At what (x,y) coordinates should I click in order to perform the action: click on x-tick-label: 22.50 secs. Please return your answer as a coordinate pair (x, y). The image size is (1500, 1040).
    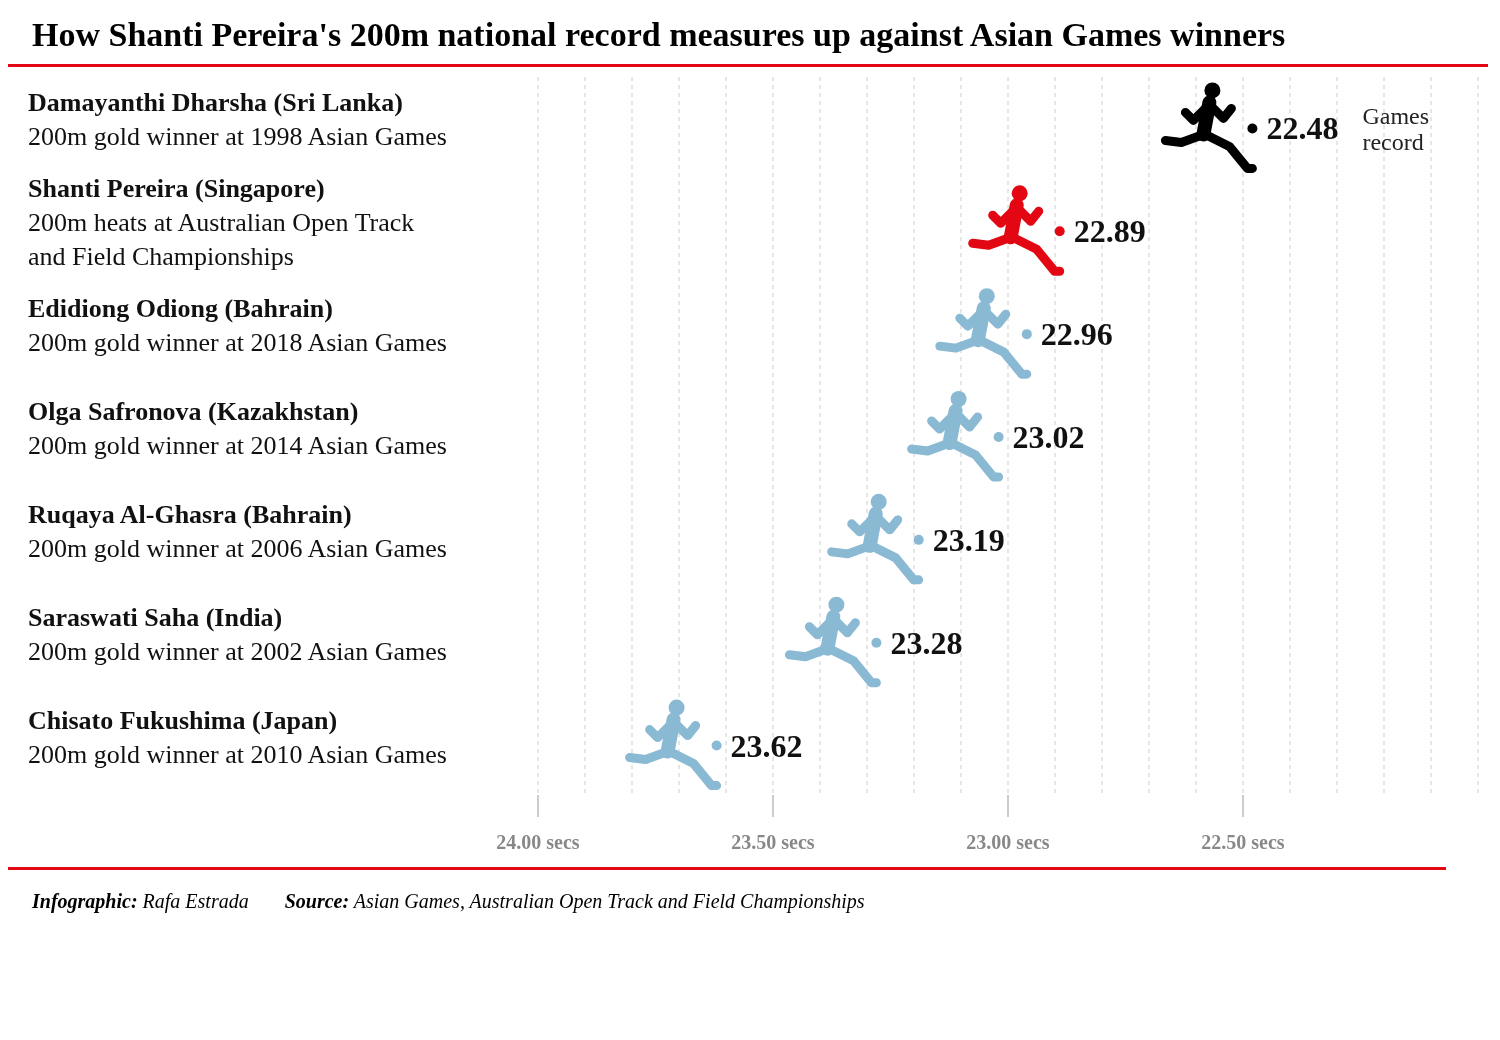
    Looking at the image, I should click on (1243, 842).